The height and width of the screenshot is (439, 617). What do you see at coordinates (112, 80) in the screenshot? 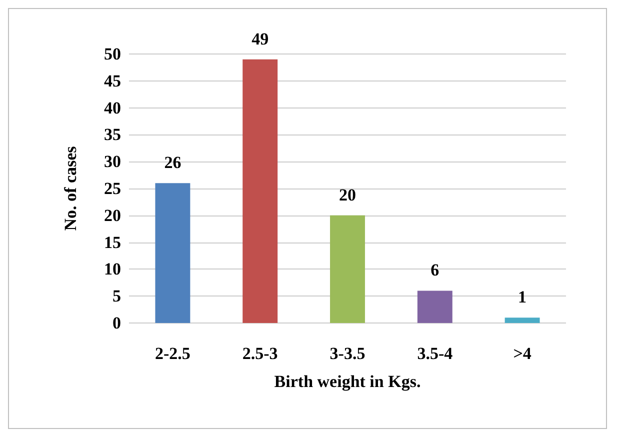
I see `y-tick-label: 45` at bounding box center [112, 80].